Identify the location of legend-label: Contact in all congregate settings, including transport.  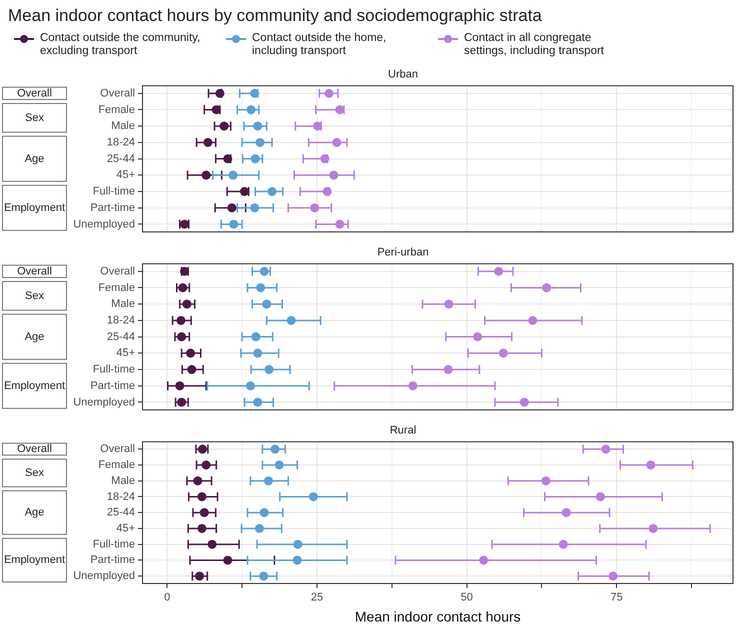
(534, 45).